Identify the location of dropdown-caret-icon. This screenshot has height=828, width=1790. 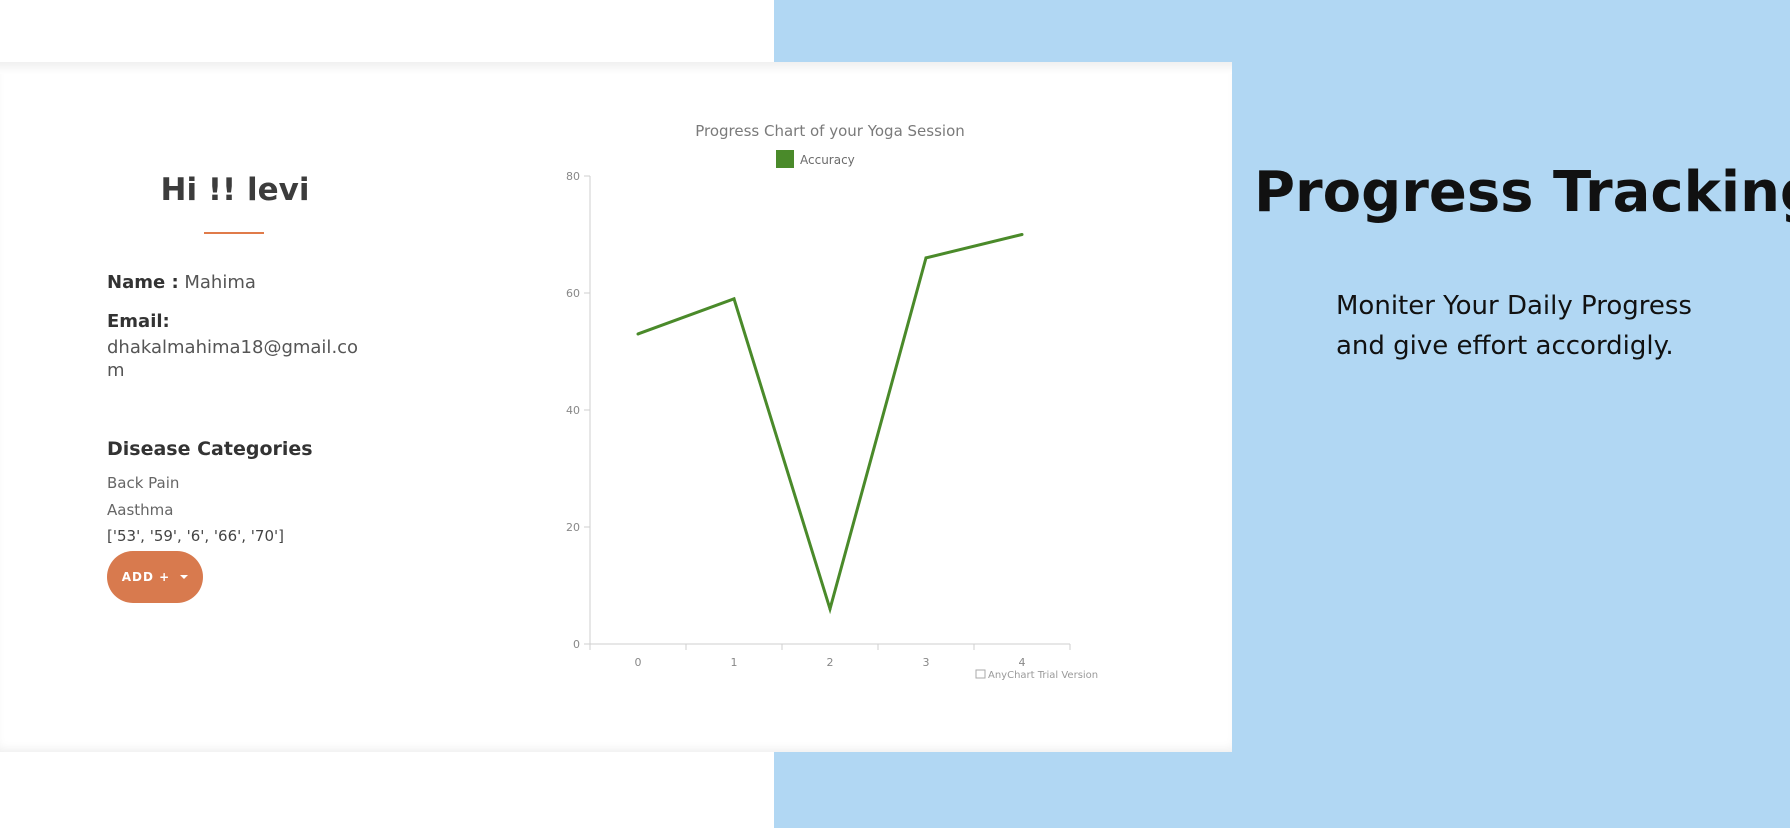
(184, 577).